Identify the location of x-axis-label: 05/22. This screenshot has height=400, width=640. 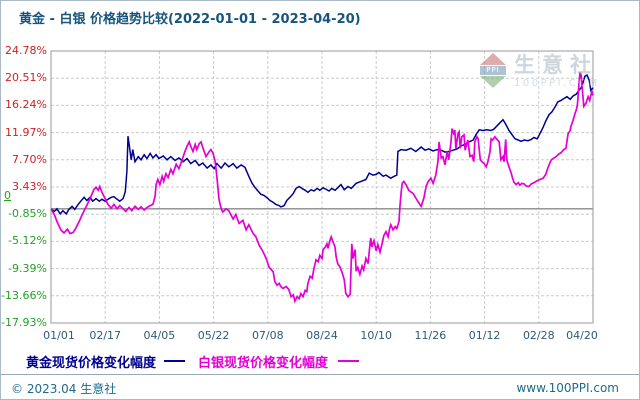
(213, 335).